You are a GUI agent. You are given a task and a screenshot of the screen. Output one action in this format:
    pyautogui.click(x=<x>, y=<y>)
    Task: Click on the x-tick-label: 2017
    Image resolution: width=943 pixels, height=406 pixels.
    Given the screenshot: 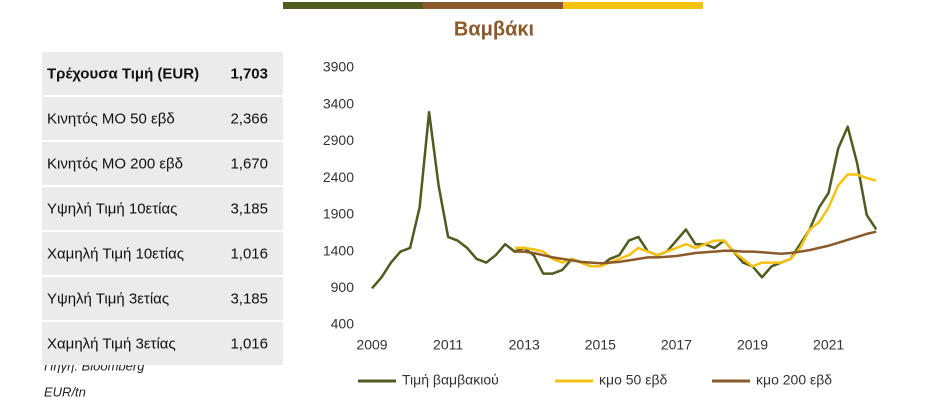 What is the action you would take?
    pyautogui.click(x=676, y=345)
    